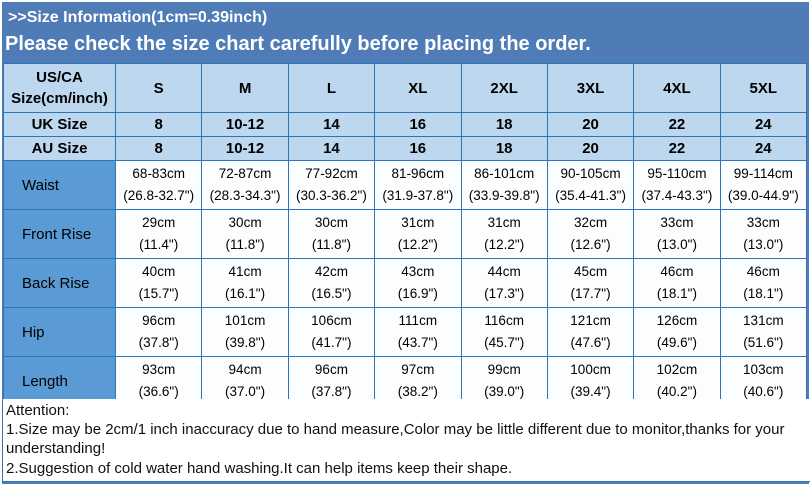 The width and height of the screenshot is (810, 485). Describe the element at coordinates (418, 185) in the screenshot. I see `table-cell: 81-96cm (31.9-37.8")` at that location.